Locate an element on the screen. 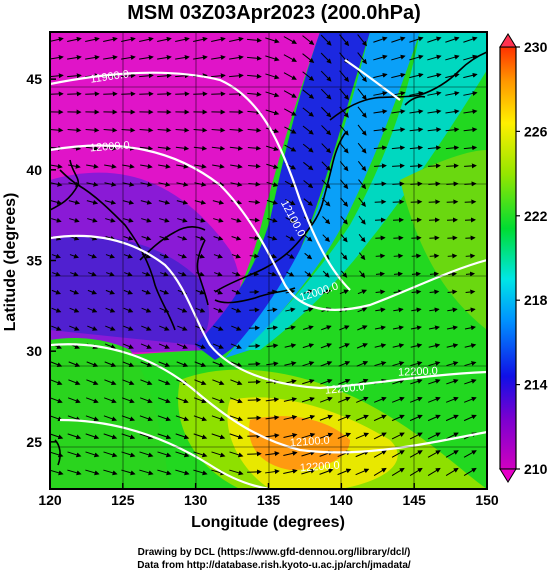 This screenshot has width=548, height=573. x-tick-label: 135 is located at coordinates (269, 500).